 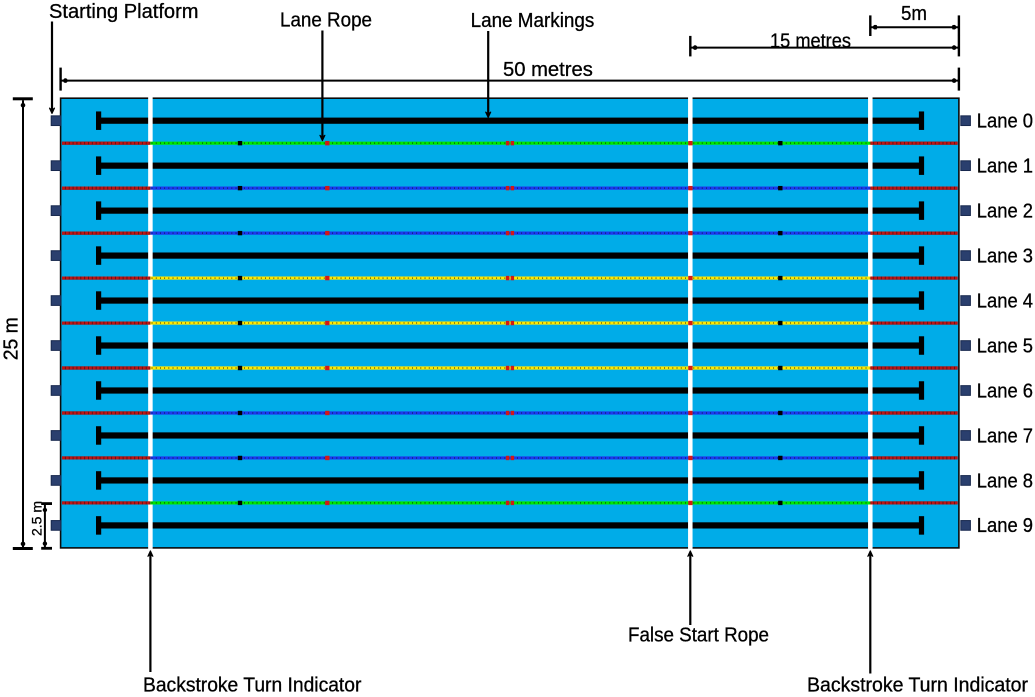 What do you see at coordinates (810, 42) in the screenshot?
I see `svg-text: 15 metres` at bounding box center [810, 42].